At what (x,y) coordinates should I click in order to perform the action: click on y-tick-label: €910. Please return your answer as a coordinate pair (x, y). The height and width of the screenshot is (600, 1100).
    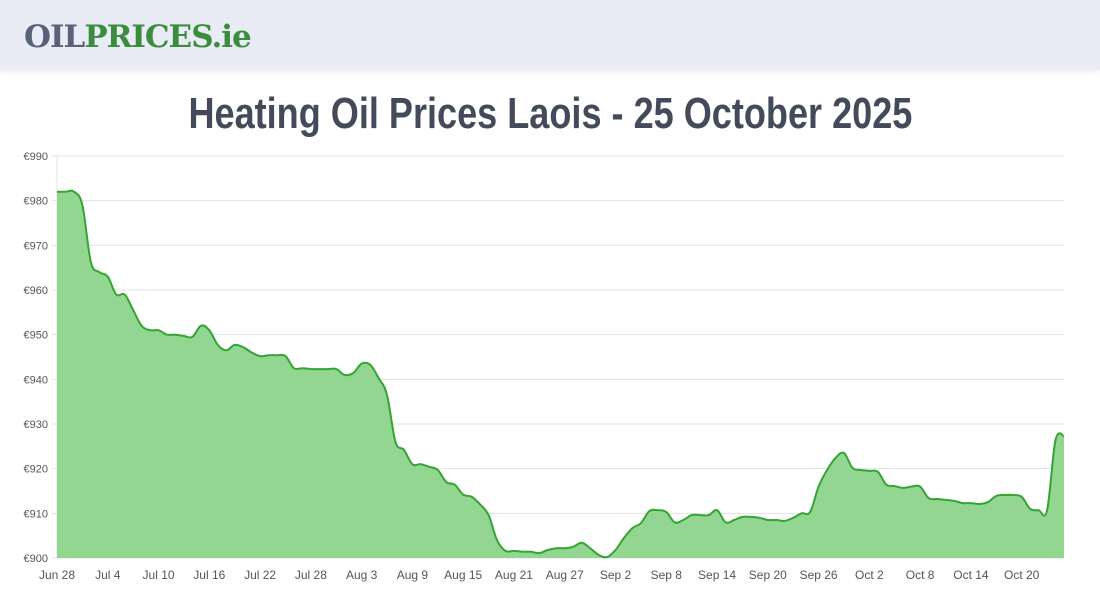
    Looking at the image, I should click on (36, 514).